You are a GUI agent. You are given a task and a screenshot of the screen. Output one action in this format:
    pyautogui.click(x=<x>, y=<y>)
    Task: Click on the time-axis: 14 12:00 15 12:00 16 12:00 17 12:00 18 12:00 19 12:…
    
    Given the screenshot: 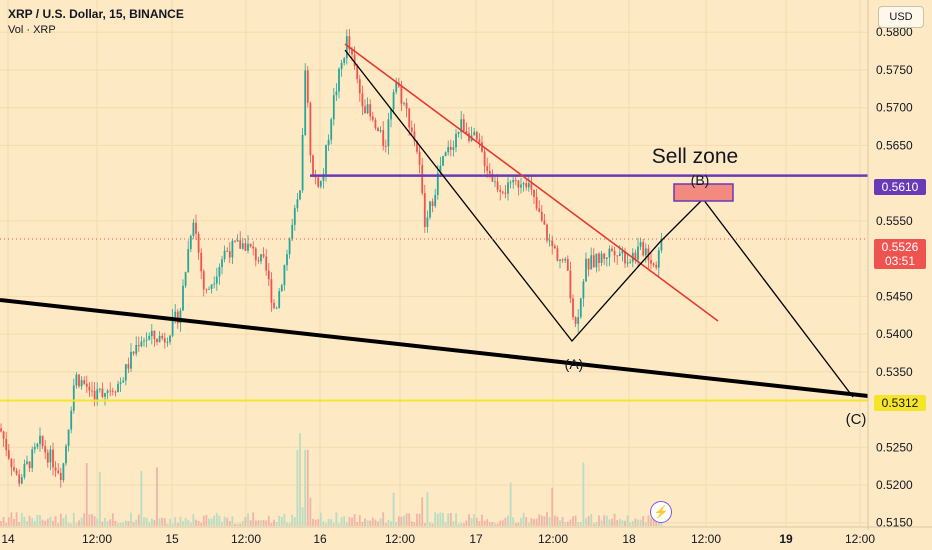 What is the action you would take?
    pyautogui.click(x=466, y=536)
    